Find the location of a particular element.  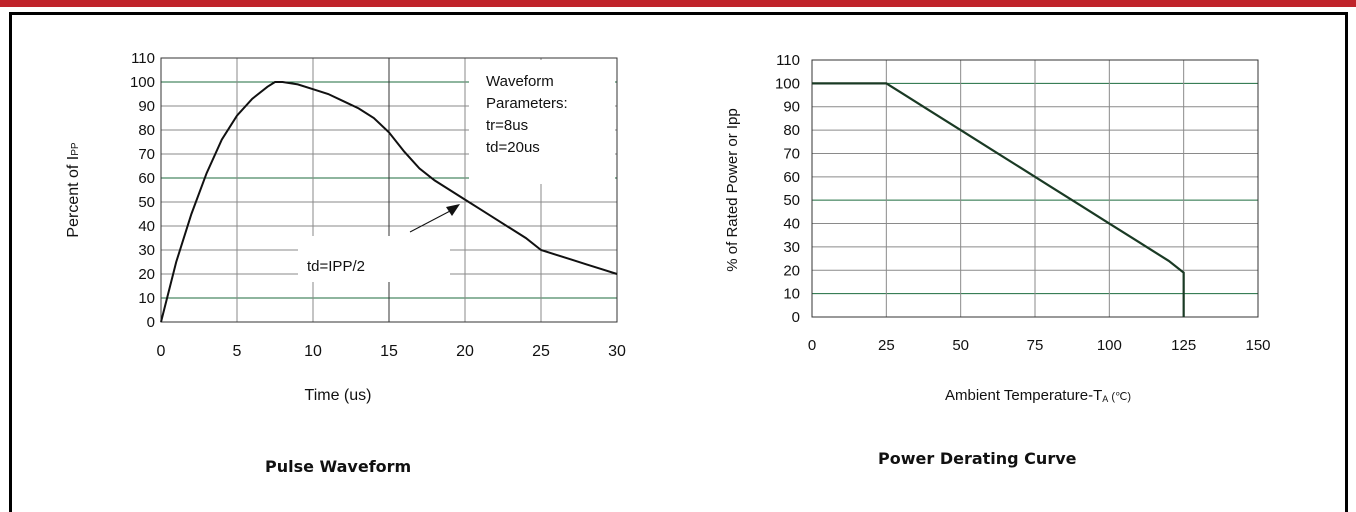

params-line: Parameters: is located at coordinates (527, 103).